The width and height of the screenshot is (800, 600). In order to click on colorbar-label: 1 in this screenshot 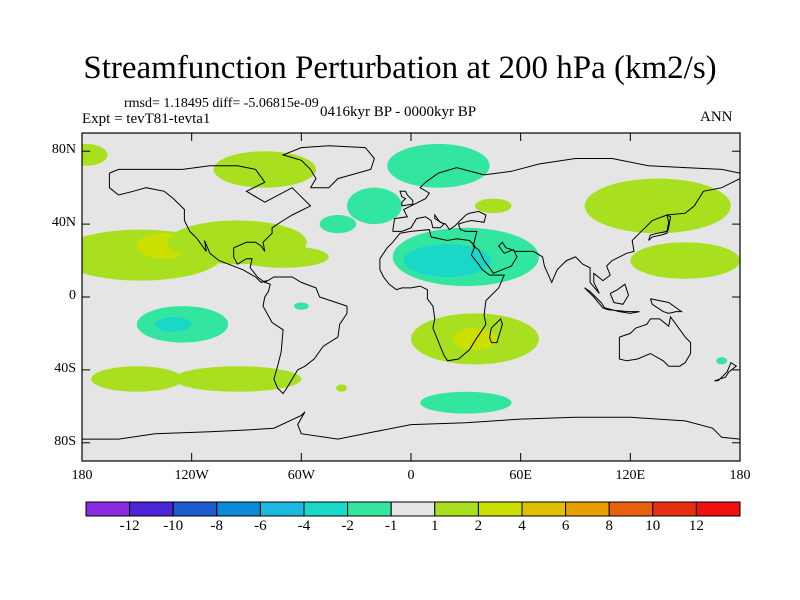, I will do `click(435, 526)`.